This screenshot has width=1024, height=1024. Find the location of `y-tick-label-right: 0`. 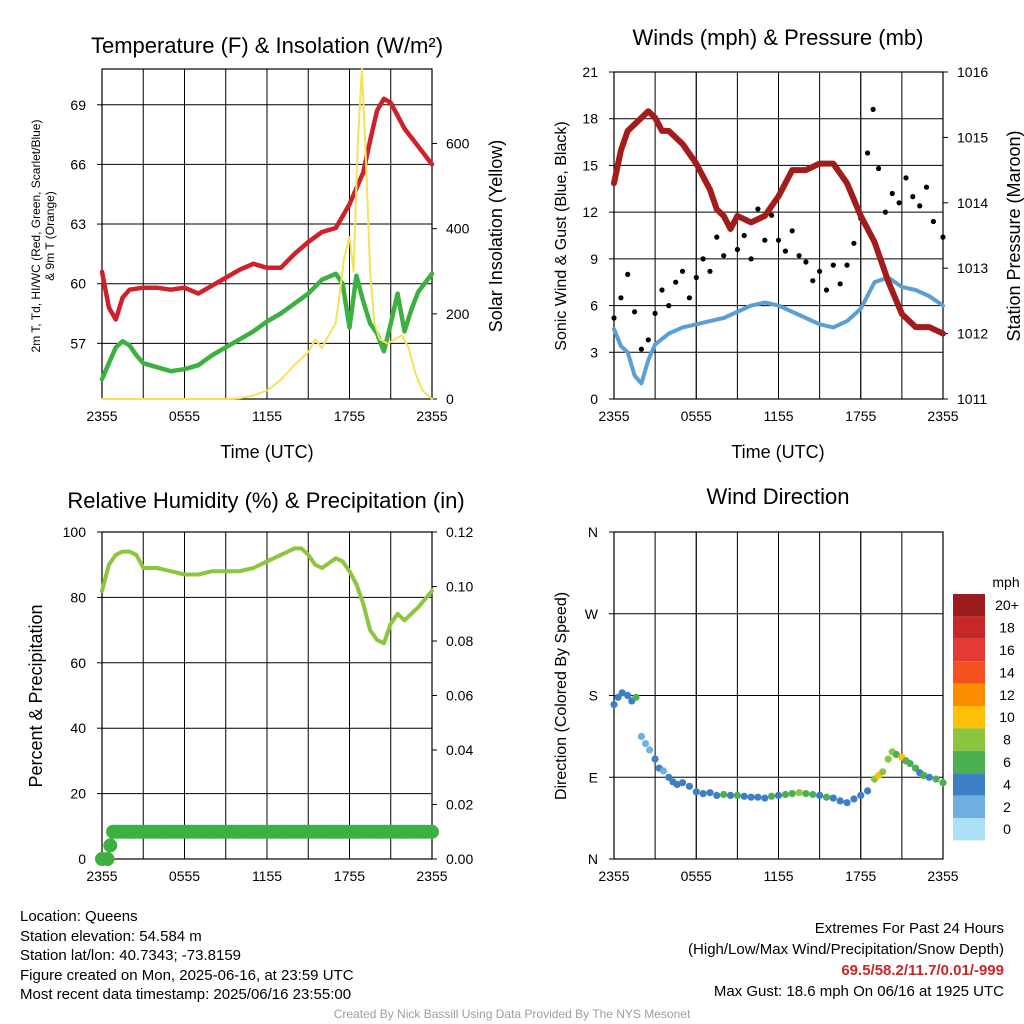

y-tick-label-right: 0 is located at coordinates (450, 399).